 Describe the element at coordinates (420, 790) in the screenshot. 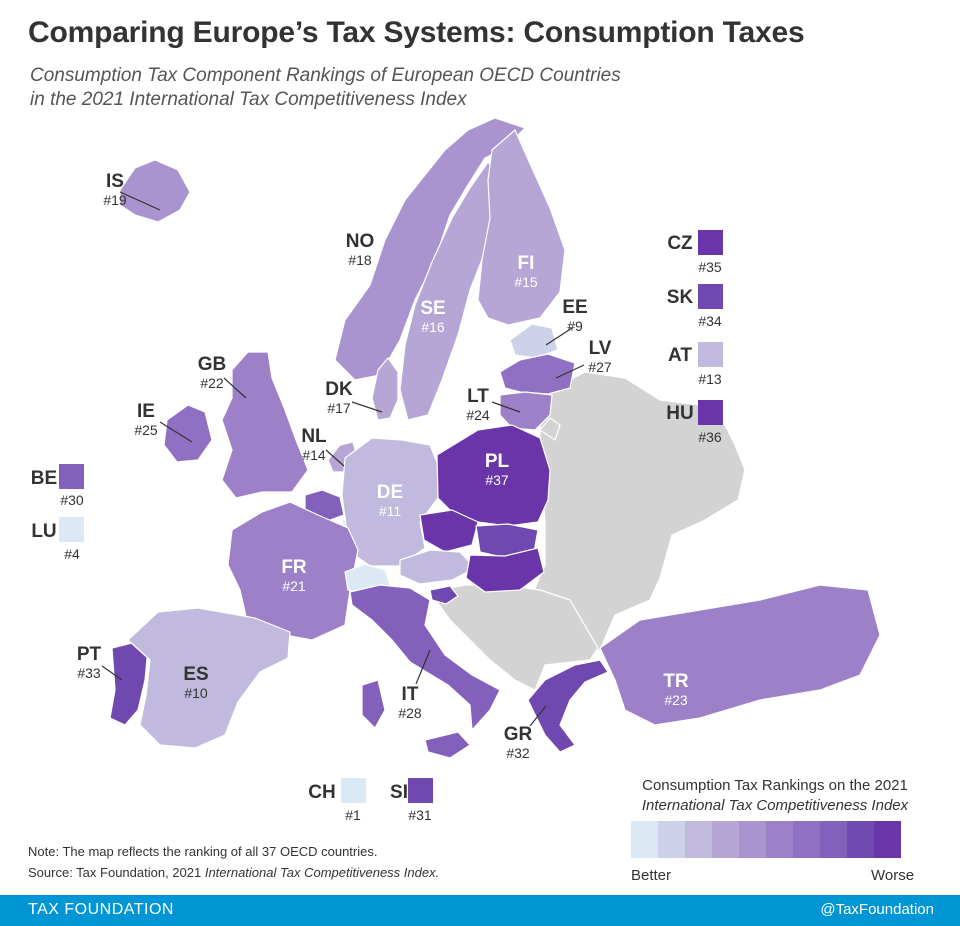

I see `country-swatch-si` at that location.